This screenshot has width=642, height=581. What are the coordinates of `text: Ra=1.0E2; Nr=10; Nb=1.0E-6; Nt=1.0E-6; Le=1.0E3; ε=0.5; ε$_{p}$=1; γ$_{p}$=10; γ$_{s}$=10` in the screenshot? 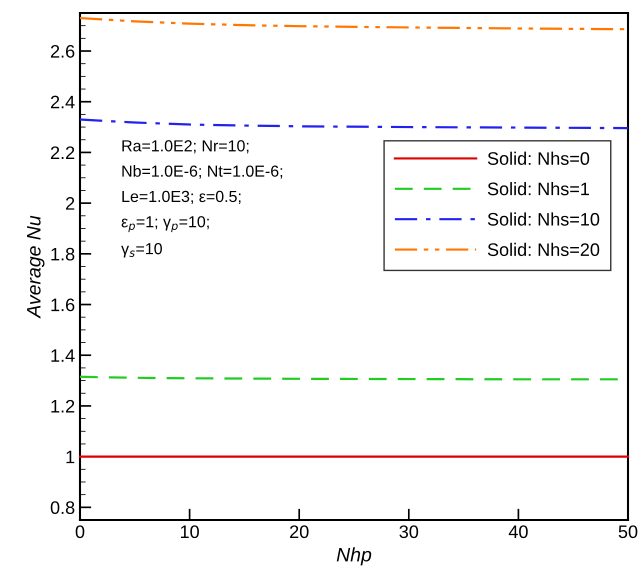 It's located at (201, 199).